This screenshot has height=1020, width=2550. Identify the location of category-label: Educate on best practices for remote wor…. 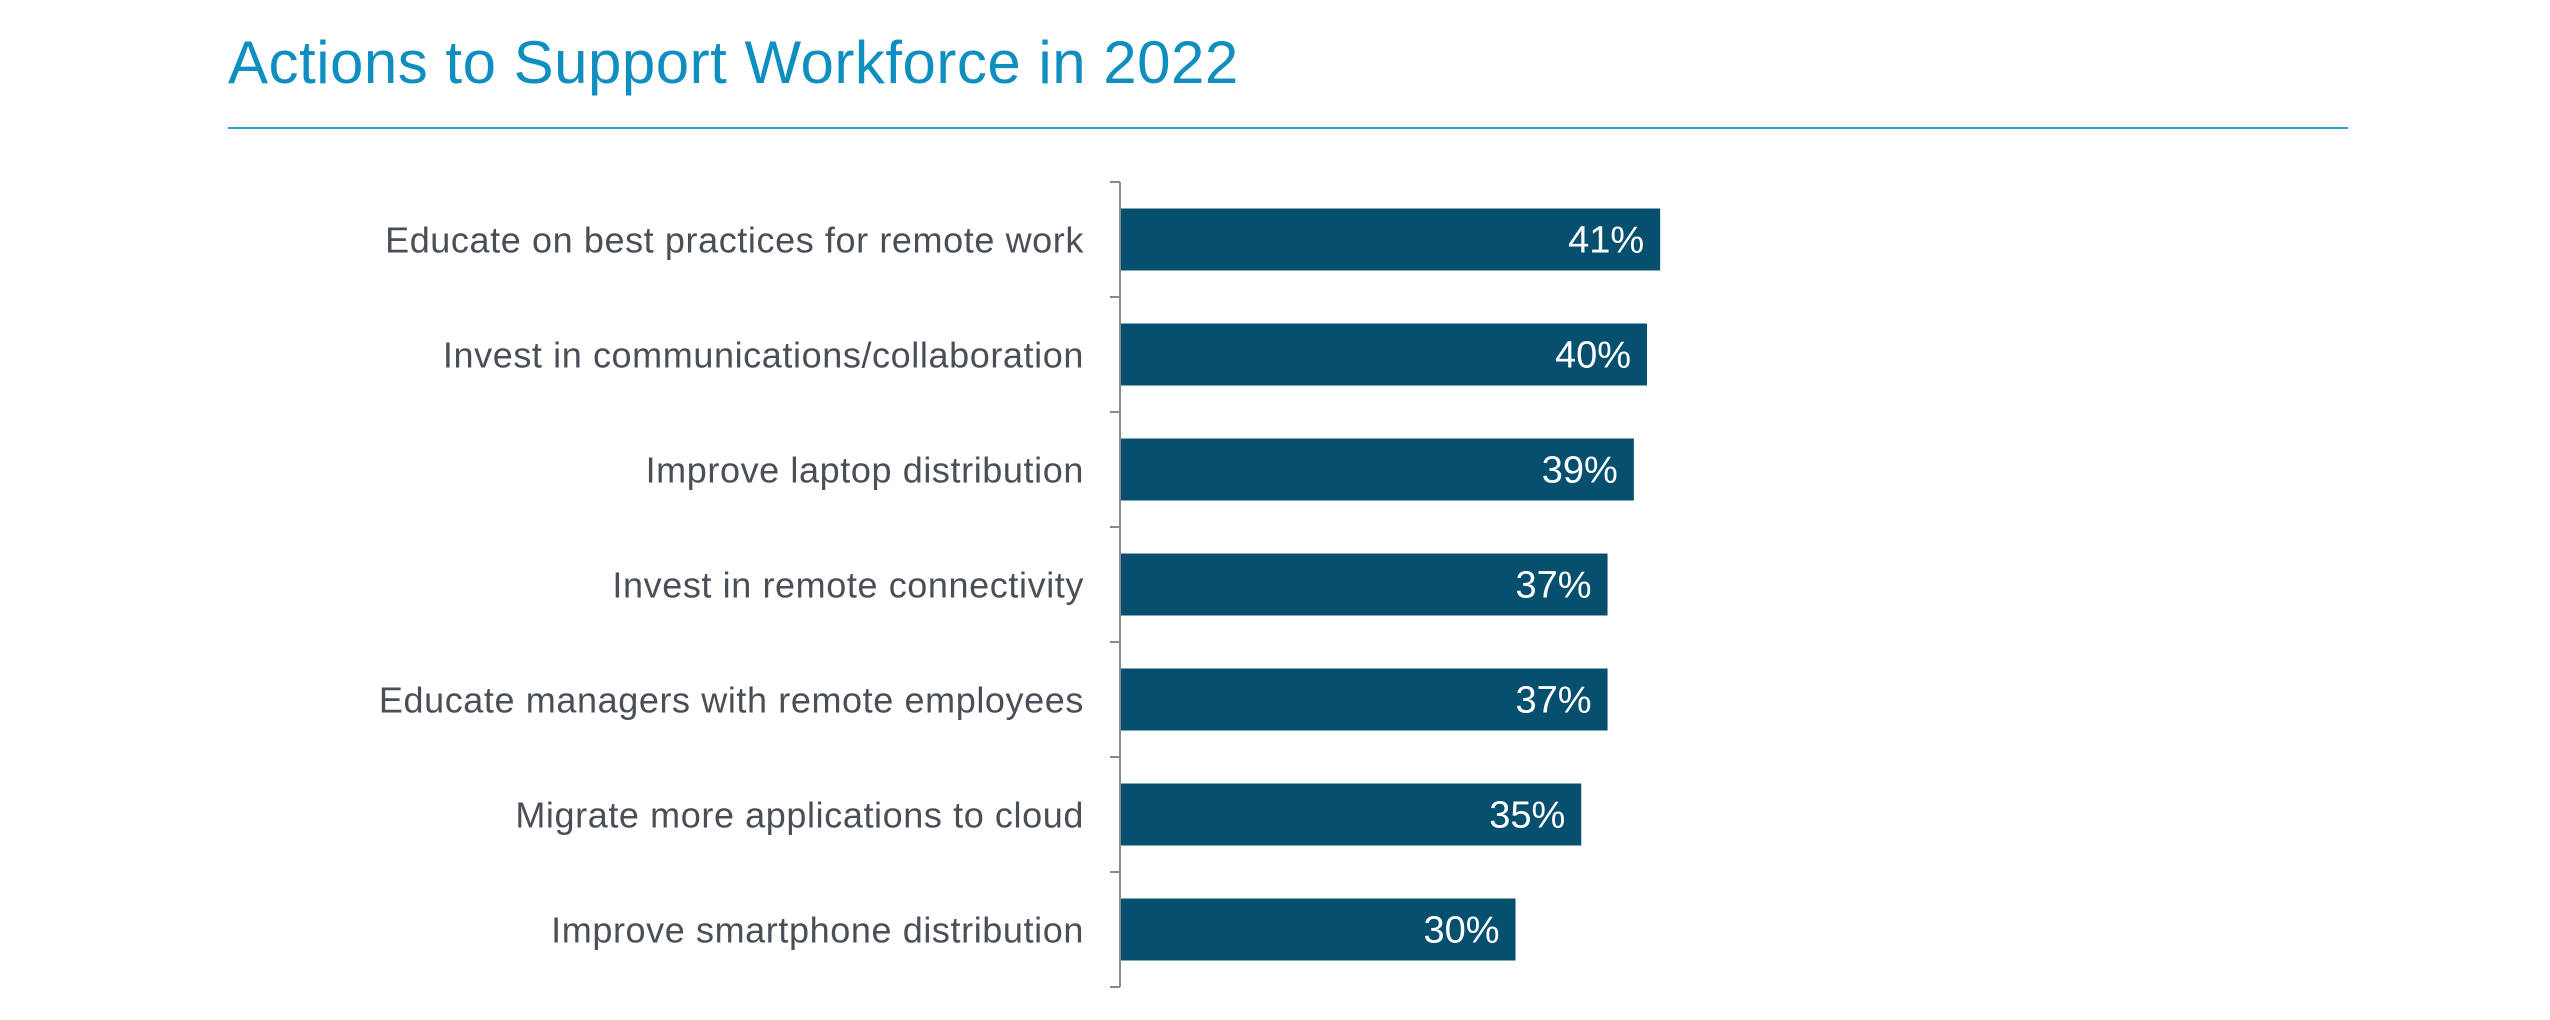
(734, 240).